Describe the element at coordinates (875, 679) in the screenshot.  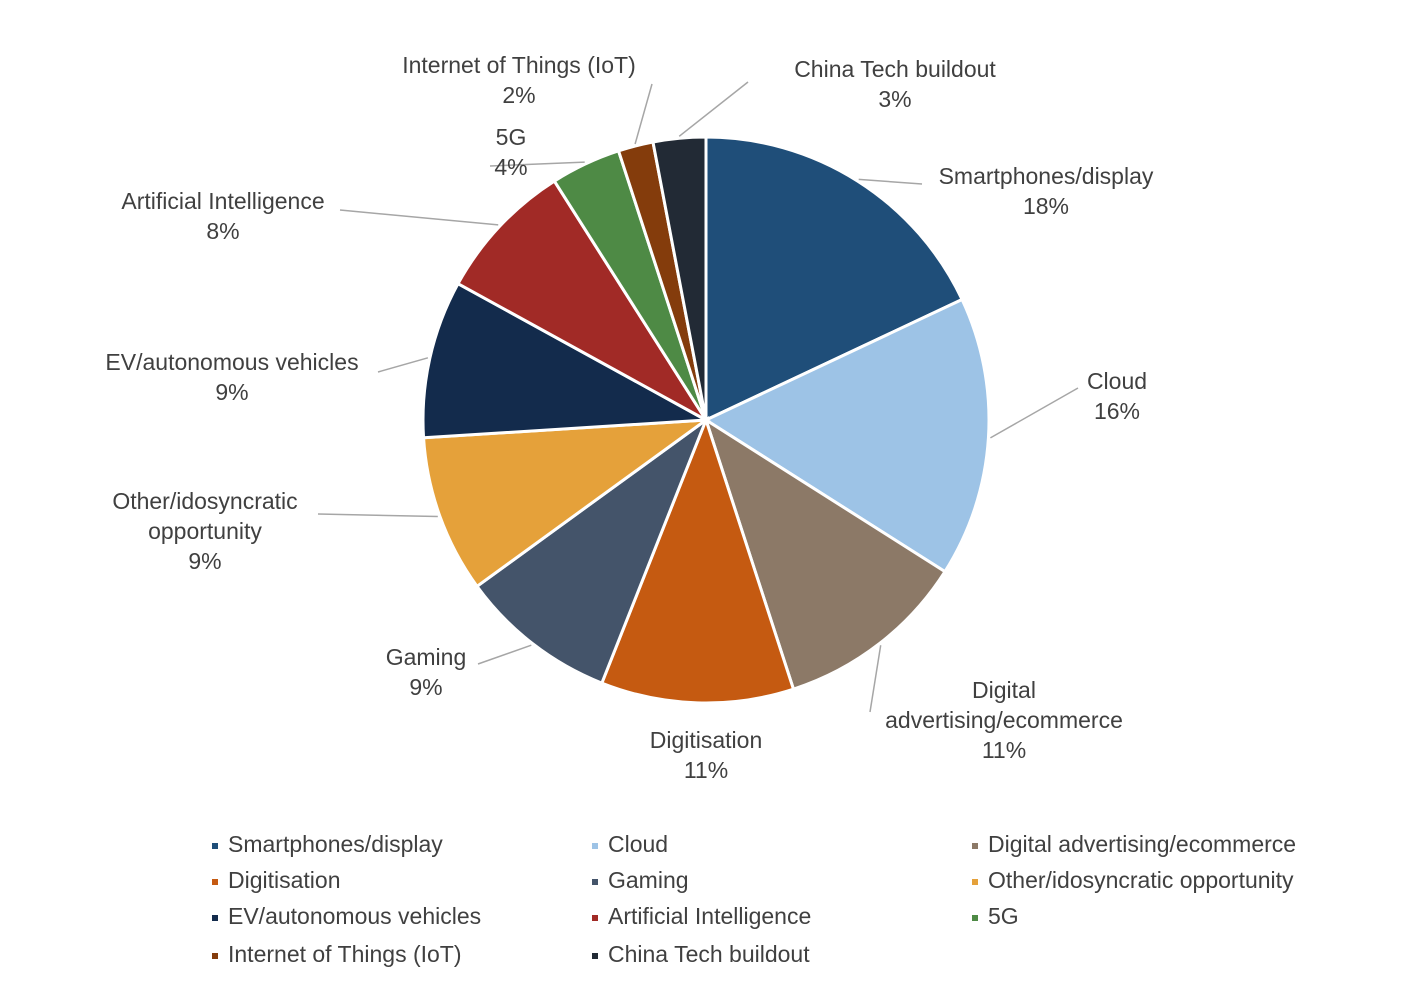
I see `leader-line-digital-advertising-ecommerce` at that location.